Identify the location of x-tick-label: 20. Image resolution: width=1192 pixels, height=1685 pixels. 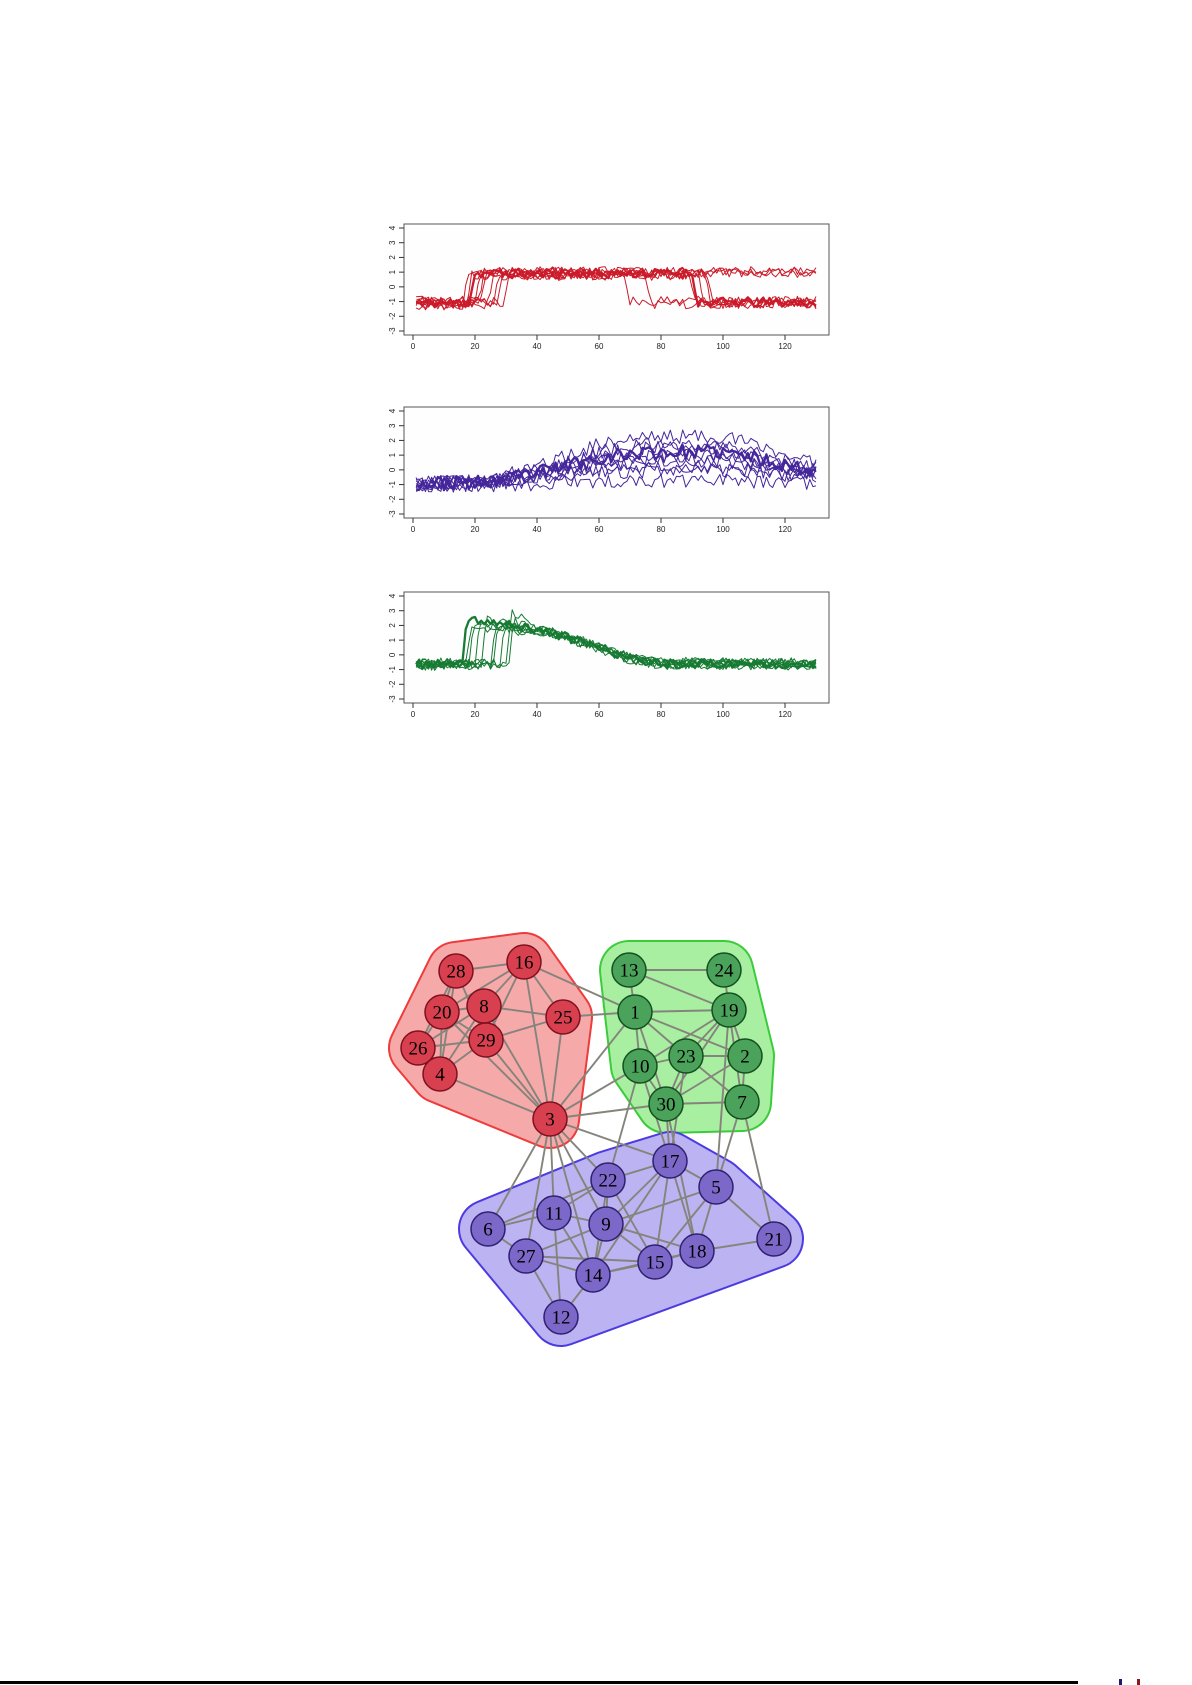
(475, 714).